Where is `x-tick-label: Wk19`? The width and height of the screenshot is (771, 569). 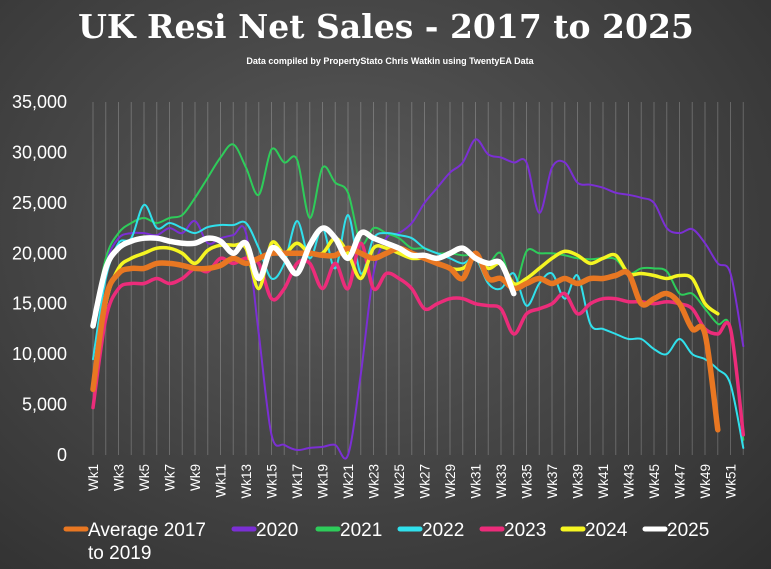 x-tick-label: Wk19 is located at coordinates (323, 481).